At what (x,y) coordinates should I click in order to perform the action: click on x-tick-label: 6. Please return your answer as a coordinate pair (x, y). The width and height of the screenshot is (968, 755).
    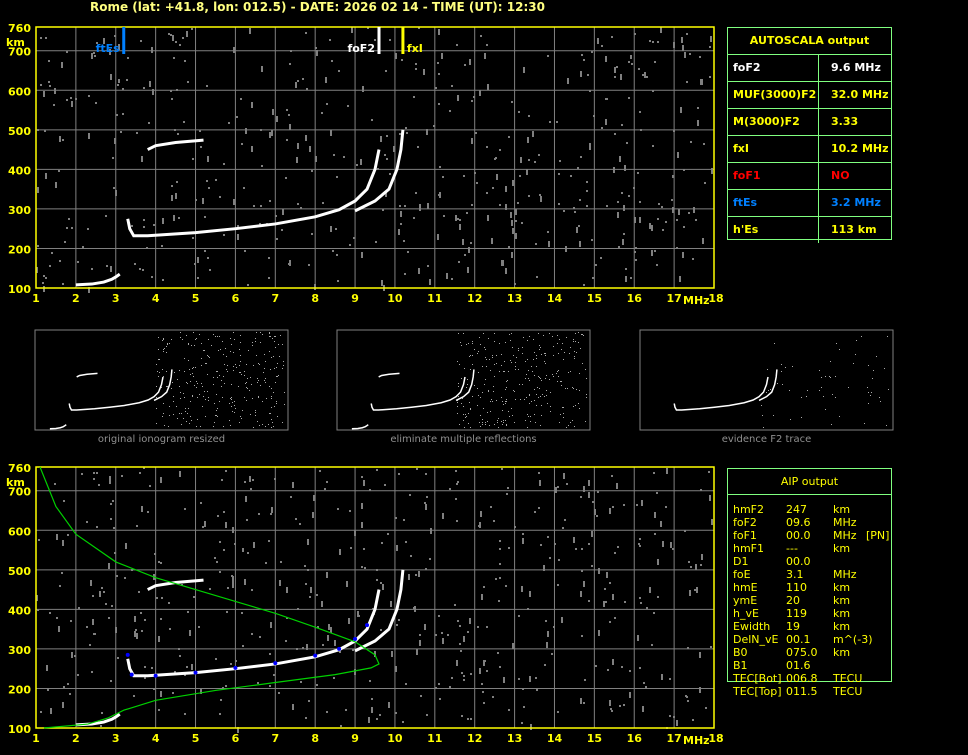
    Looking at the image, I should click on (236, 738).